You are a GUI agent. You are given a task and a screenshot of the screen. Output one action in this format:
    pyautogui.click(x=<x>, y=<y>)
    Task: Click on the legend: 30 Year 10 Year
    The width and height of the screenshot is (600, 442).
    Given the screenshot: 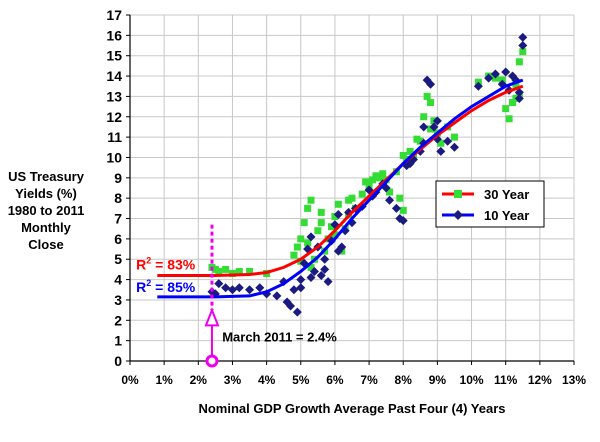 What is the action you would take?
    pyautogui.click(x=490, y=204)
    